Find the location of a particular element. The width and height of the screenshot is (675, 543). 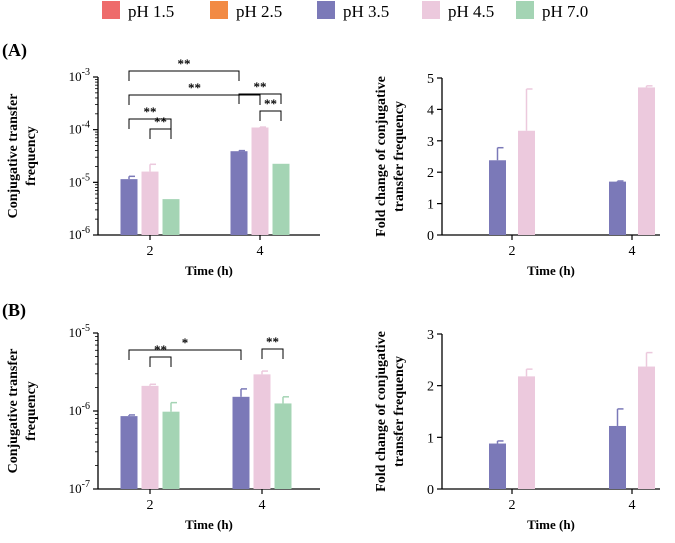

y-tick-label: 5 is located at coordinates (430, 79).